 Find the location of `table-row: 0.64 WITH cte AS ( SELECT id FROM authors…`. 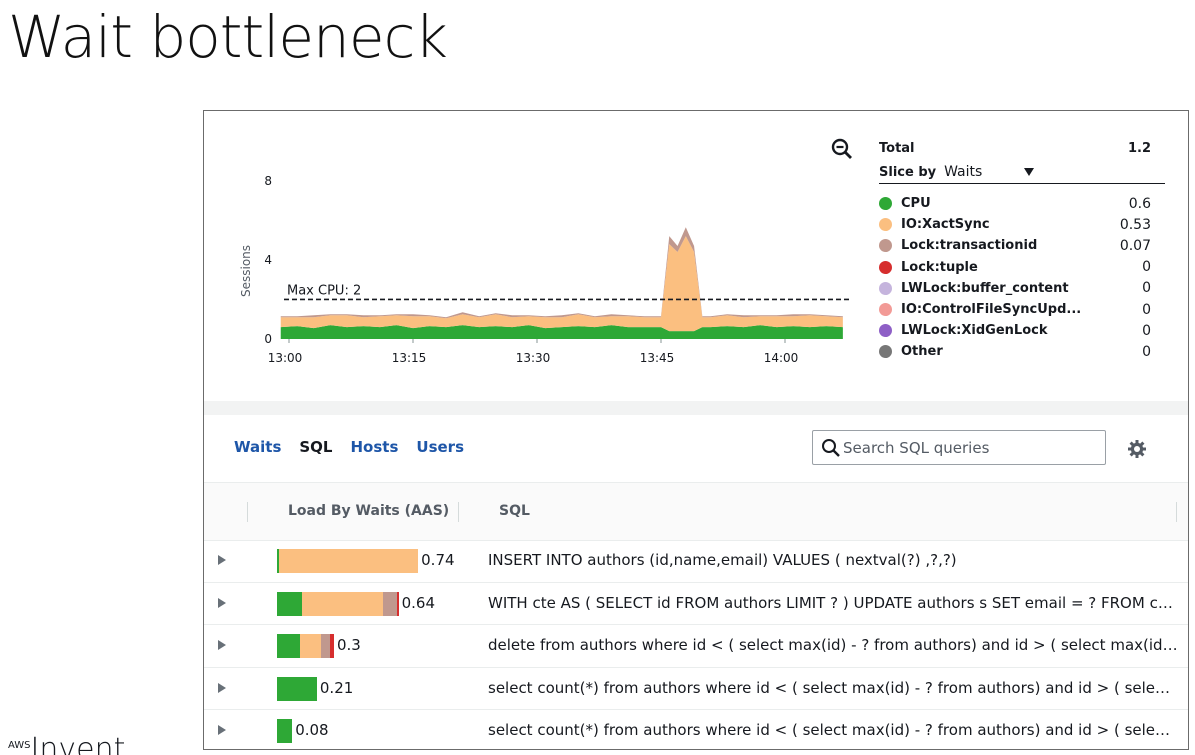

table-row: 0.64 WITH cte AS ( SELECT id FROM authors… is located at coordinates (696, 604).